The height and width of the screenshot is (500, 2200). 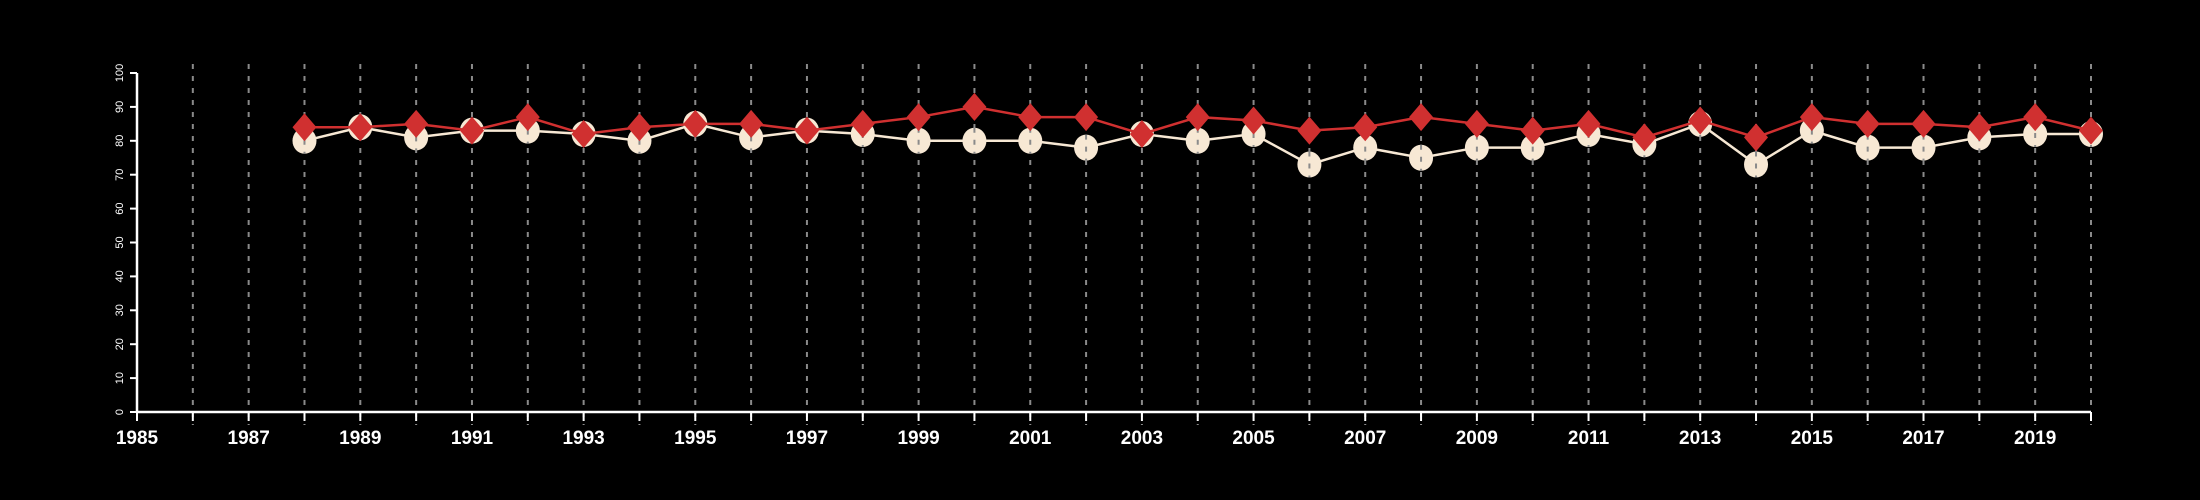 I want to click on x-tick-label: 1991, so click(x=472, y=438).